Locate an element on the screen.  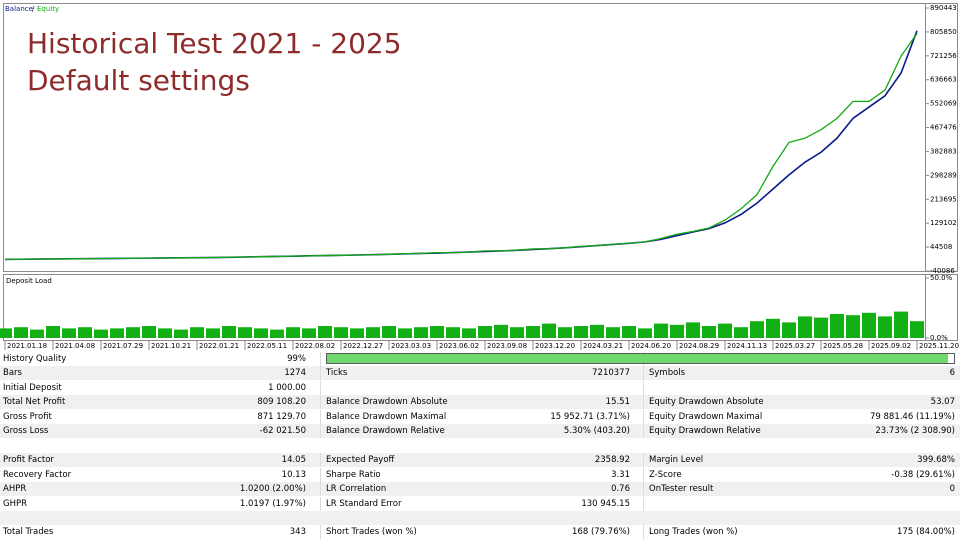
cell-label: Gross Loss is located at coordinates (26, 431).